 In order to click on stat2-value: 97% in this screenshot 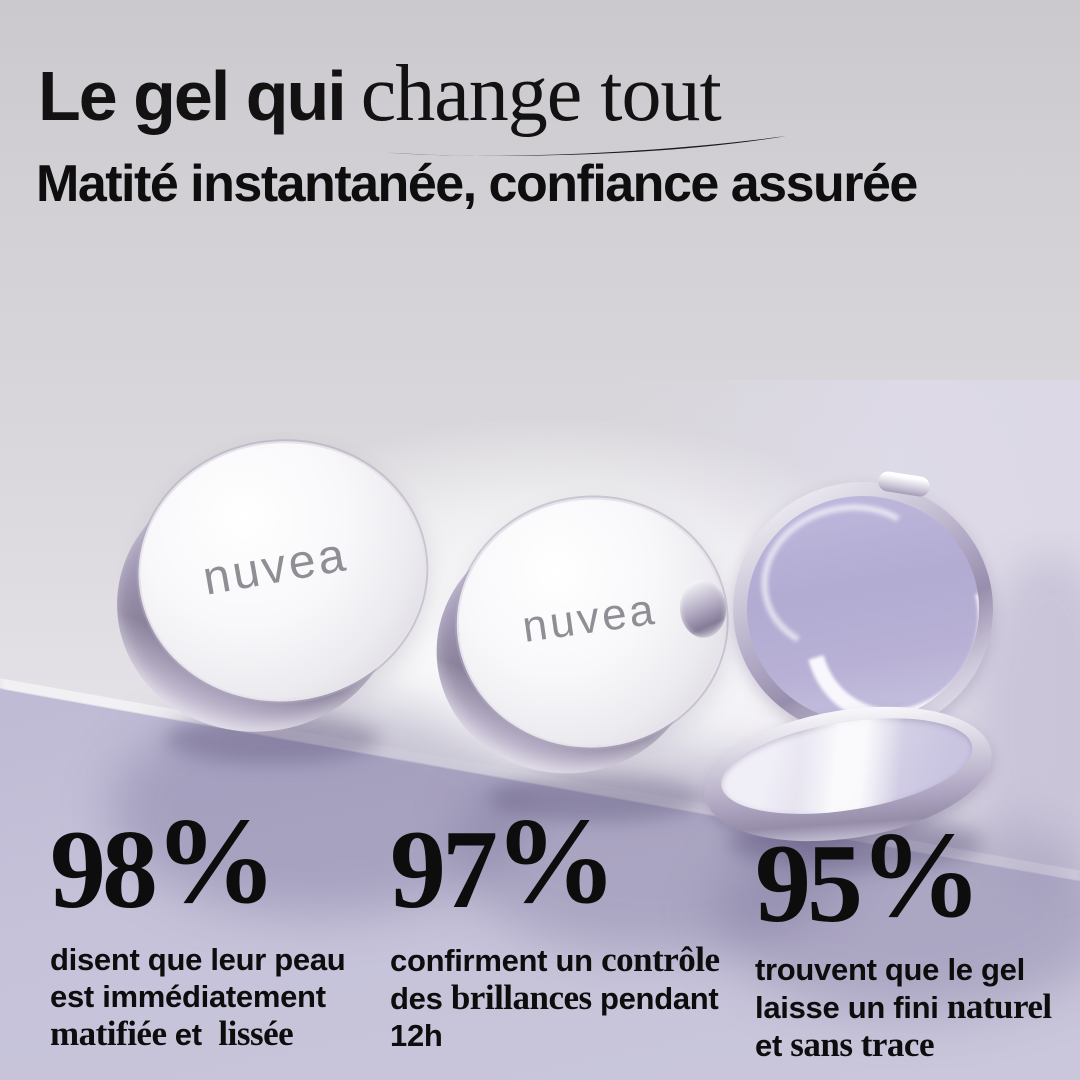, I will do `click(557, 863)`.